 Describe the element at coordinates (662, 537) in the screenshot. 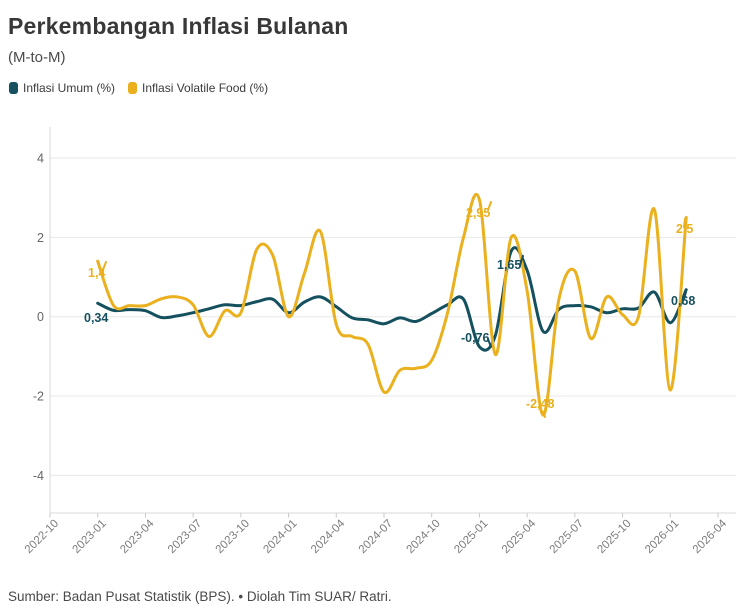

I see `x-tick-label: 2026-01` at that location.